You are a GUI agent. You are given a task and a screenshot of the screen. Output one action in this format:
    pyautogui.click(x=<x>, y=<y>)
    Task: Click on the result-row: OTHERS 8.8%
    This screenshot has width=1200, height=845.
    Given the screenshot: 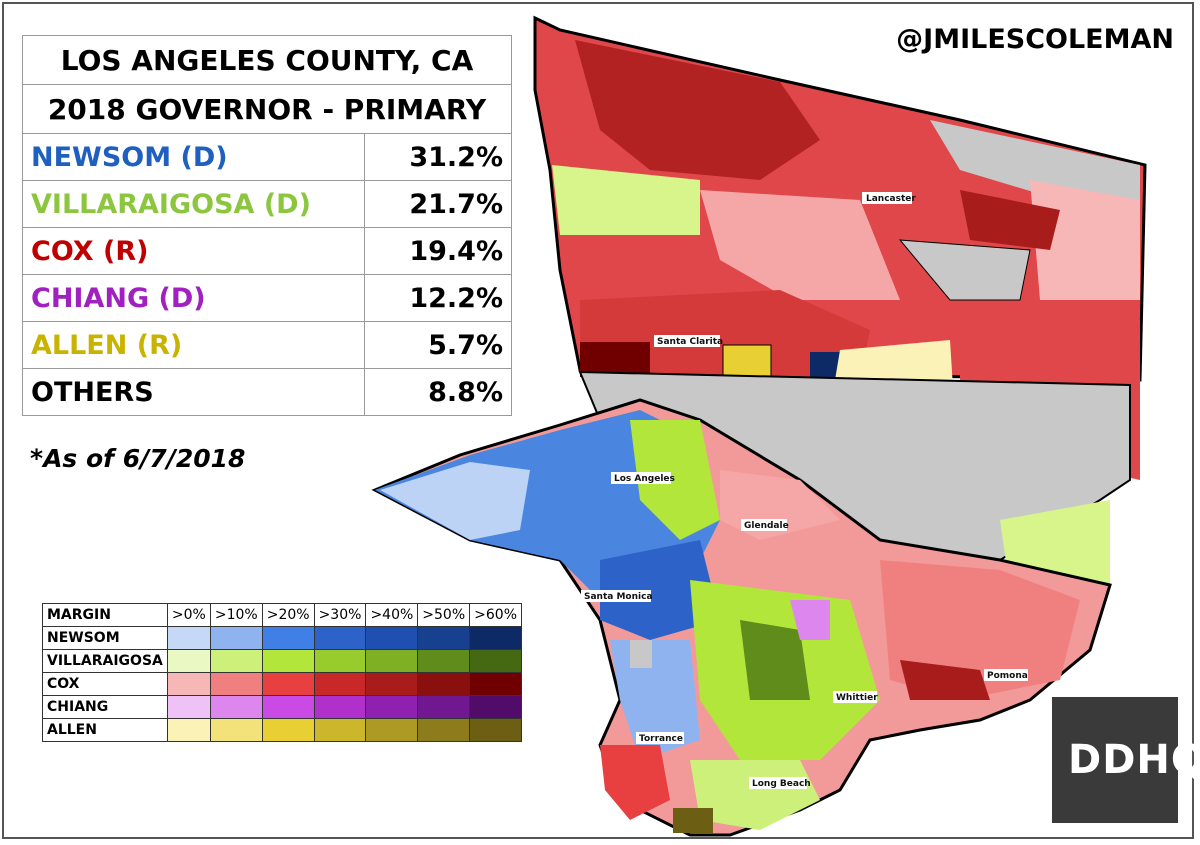 What is the action you would take?
    pyautogui.click(x=267, y=392)
    